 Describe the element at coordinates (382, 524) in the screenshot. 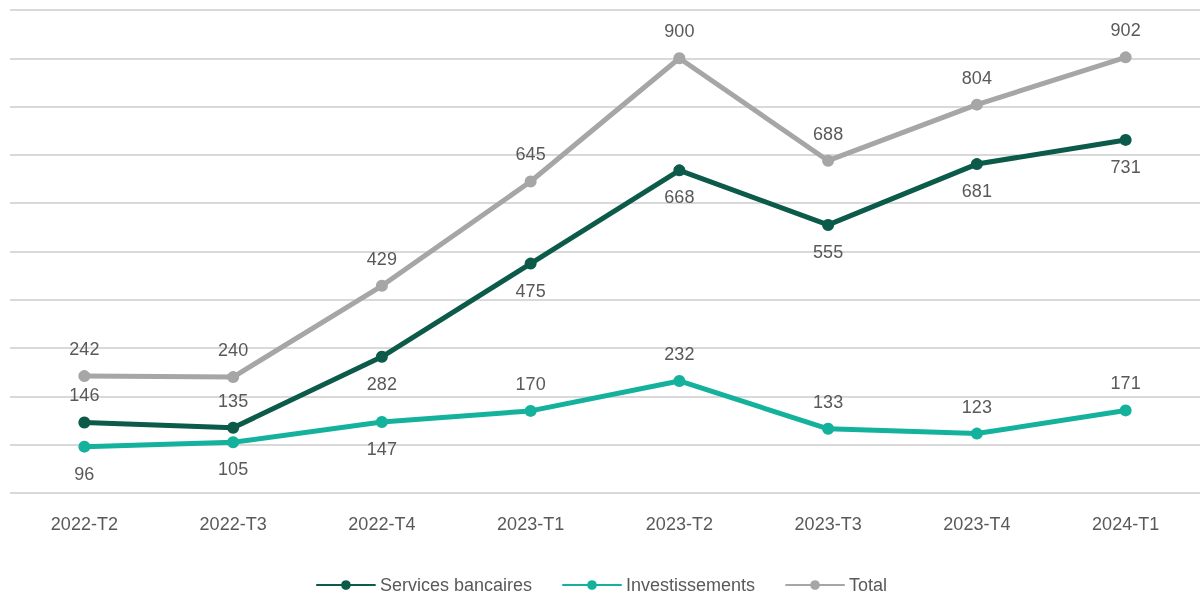

I see `x-tick-label: 2022-T4` at that location.